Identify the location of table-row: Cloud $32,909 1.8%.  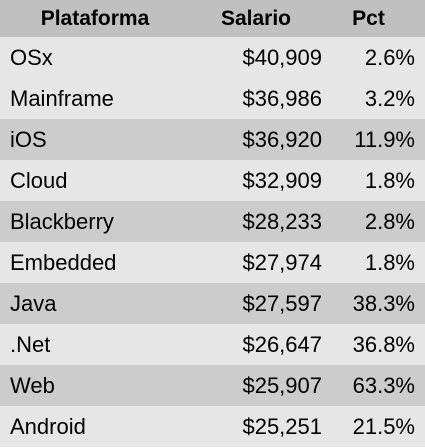
(212, 180).